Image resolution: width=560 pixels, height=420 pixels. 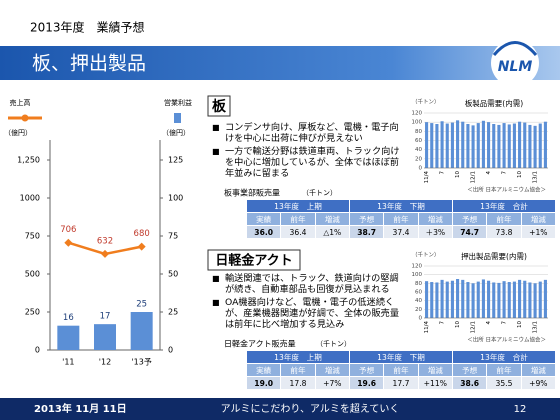 What do you see at coordinates (400, 357) in the screenshot?
I see `table-cell: 13年度 下期` at bounding box center [400, 357].